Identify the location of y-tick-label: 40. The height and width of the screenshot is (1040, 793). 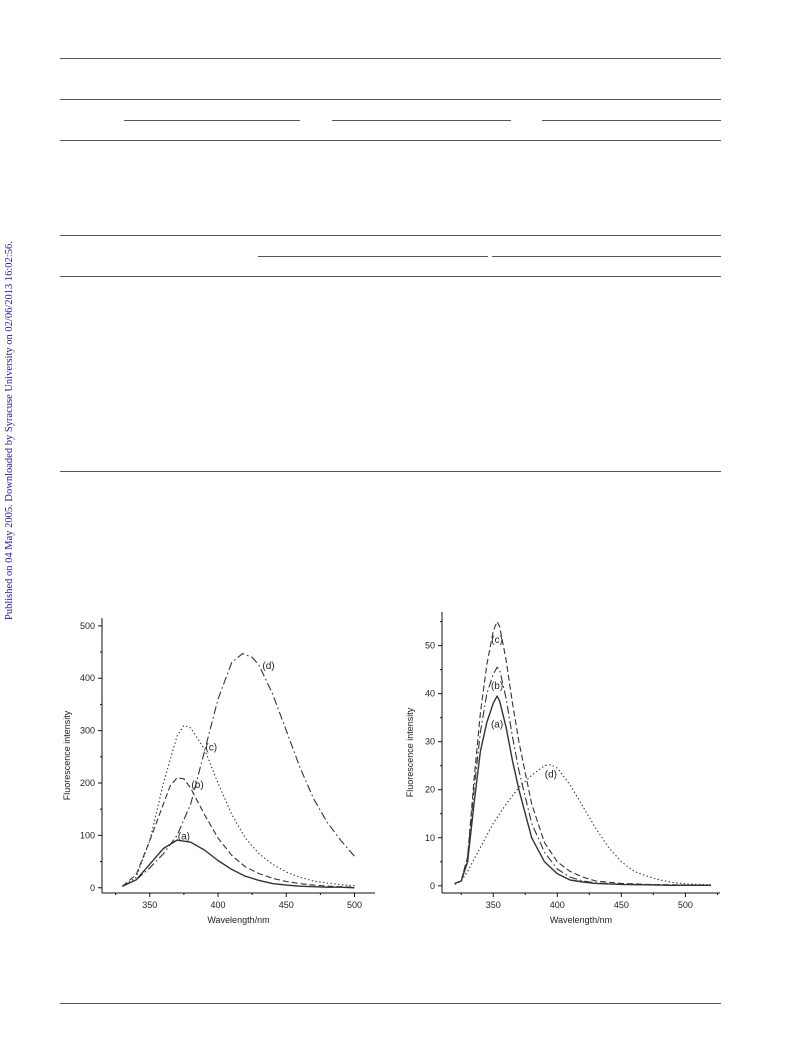
(430, 694).